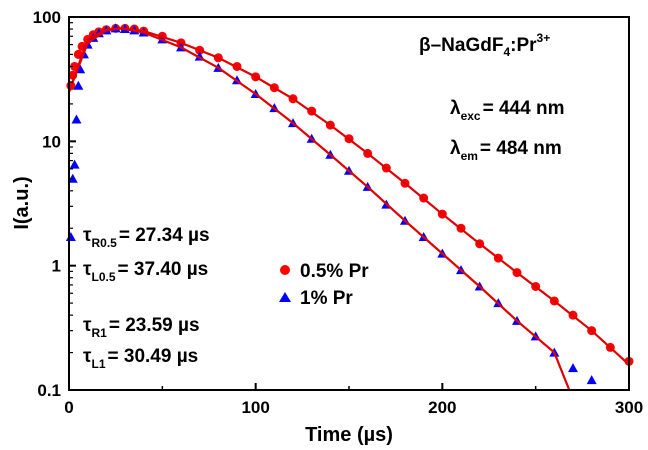 This screenshot has width=648, height=450. I want to click on legend: 0.5% Pr 1% Pr, so click(324, 285).